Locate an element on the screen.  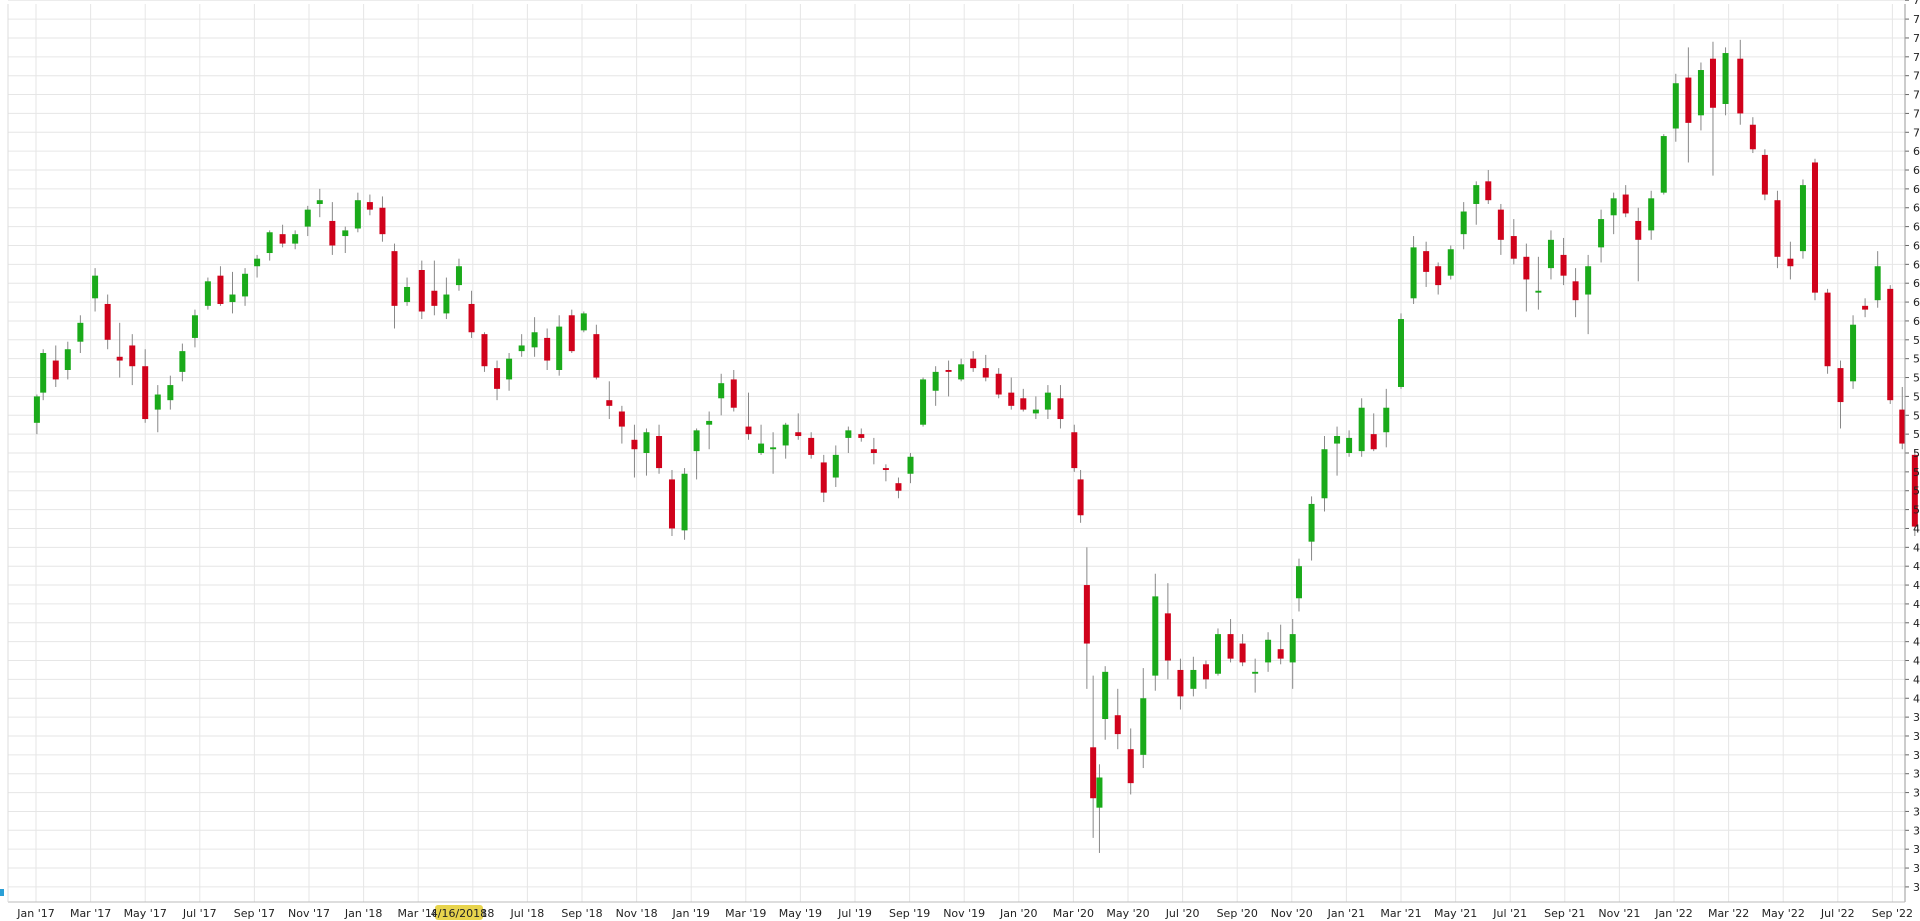
scroll-handle is located at coordinates (2, 892).